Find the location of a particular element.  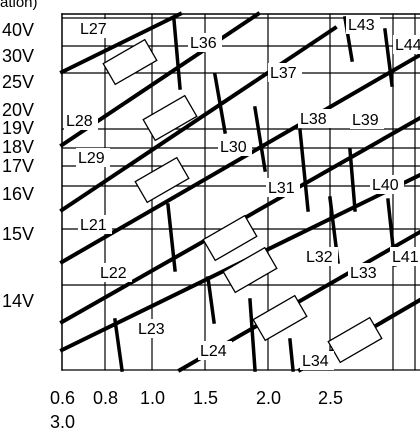

line-label: L24 is located at coordinates (213, 351).